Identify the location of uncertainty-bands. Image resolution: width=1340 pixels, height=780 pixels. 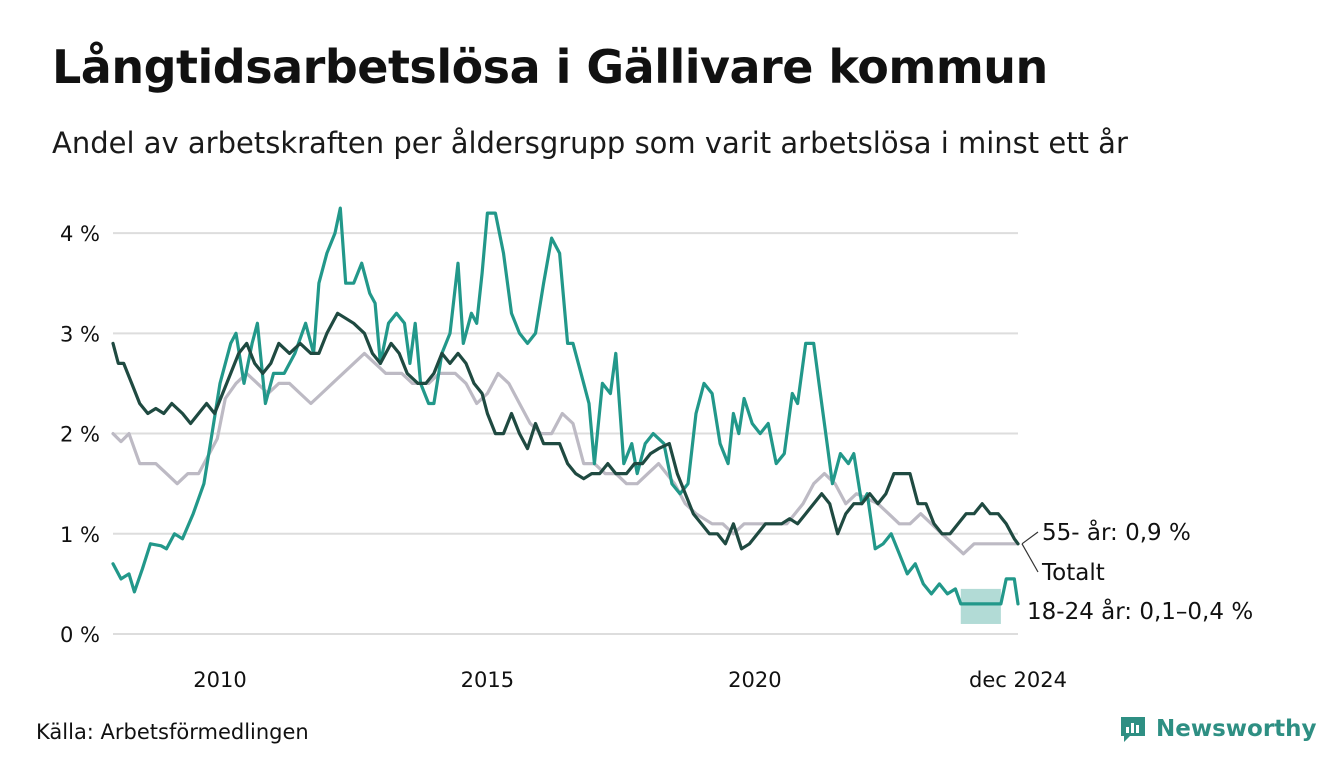
(980, 606).